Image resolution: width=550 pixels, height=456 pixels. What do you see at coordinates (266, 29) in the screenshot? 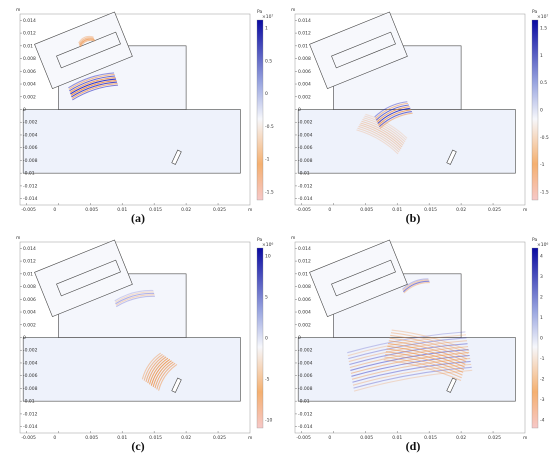
I see `colorbar-tick-label: 1` at bounding box center [266, 29].